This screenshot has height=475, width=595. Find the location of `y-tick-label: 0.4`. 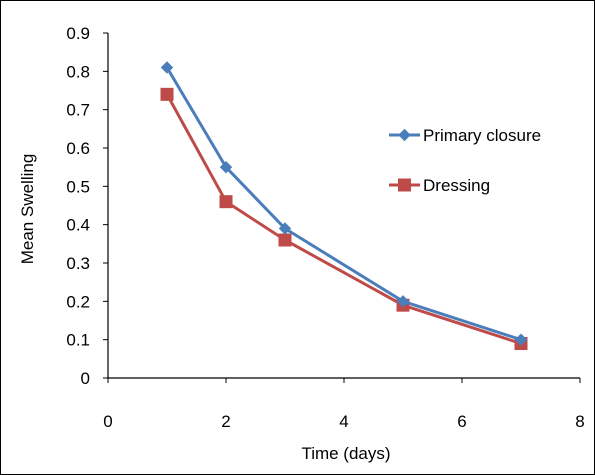

y-tick-label: 0.4 is located at coordinates (78, 225).